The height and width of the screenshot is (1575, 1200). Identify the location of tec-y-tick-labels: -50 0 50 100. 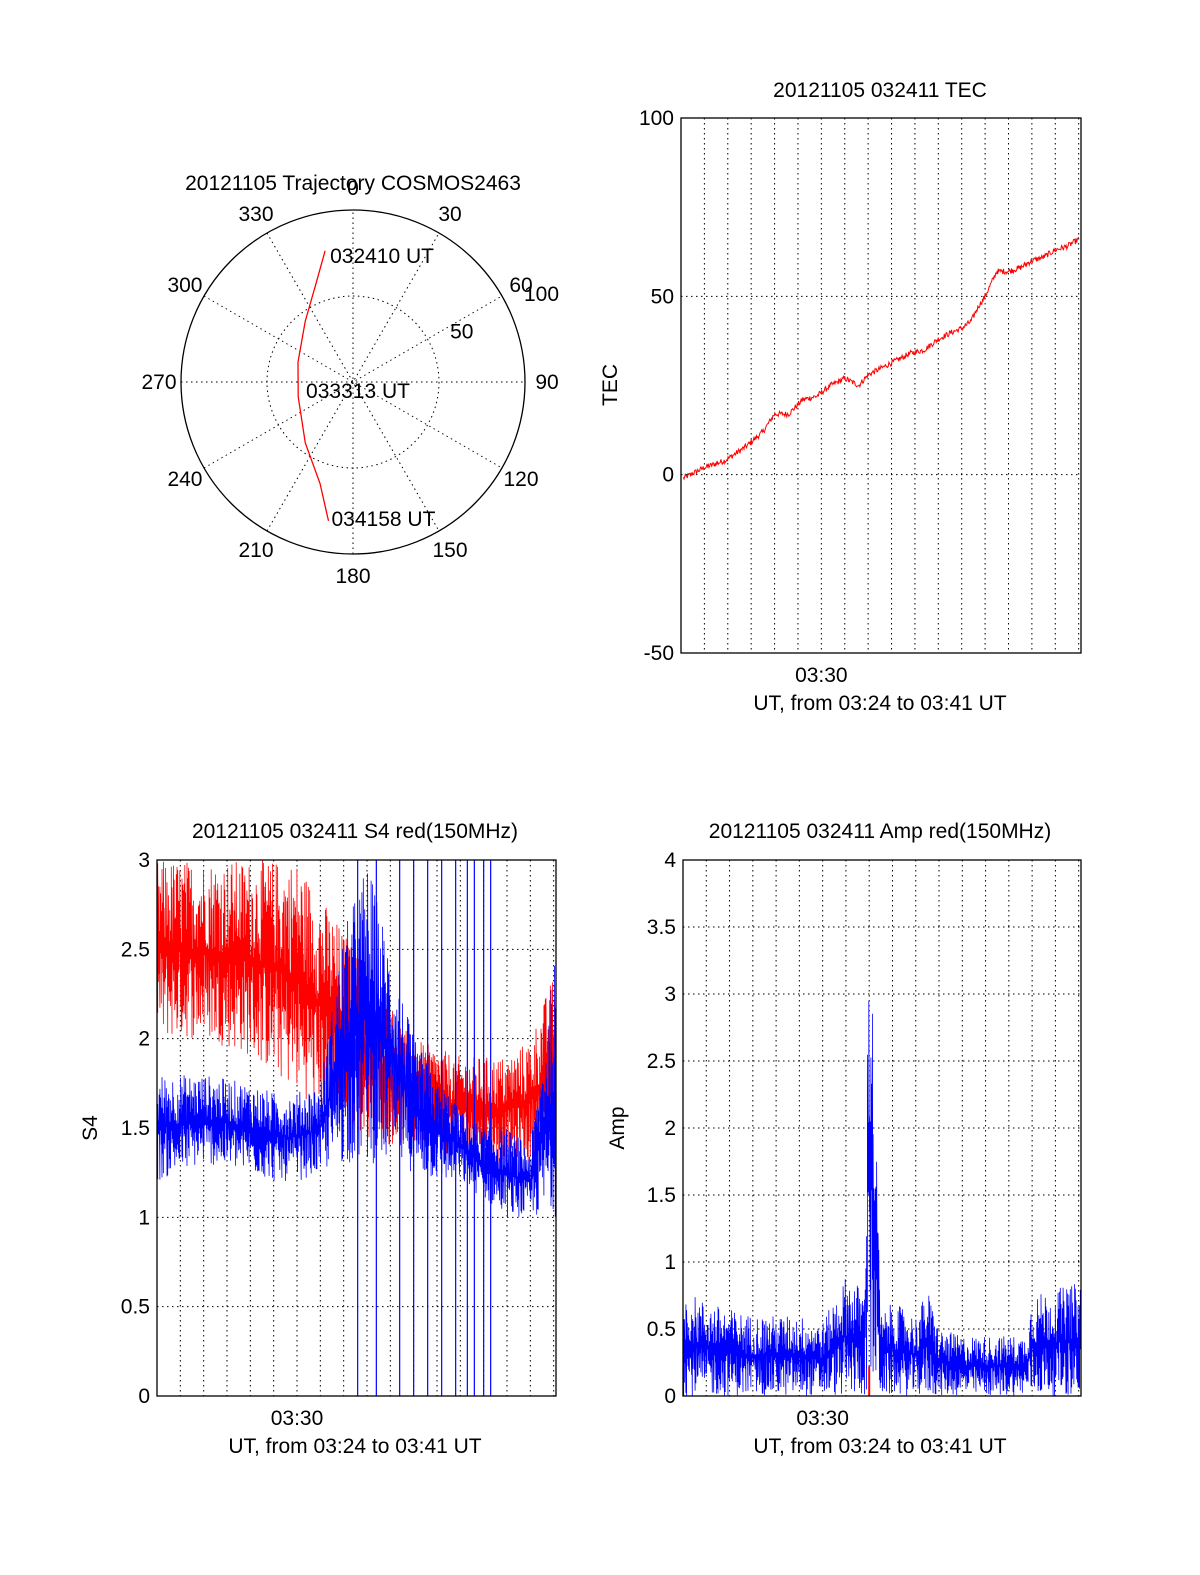
(656, 386).